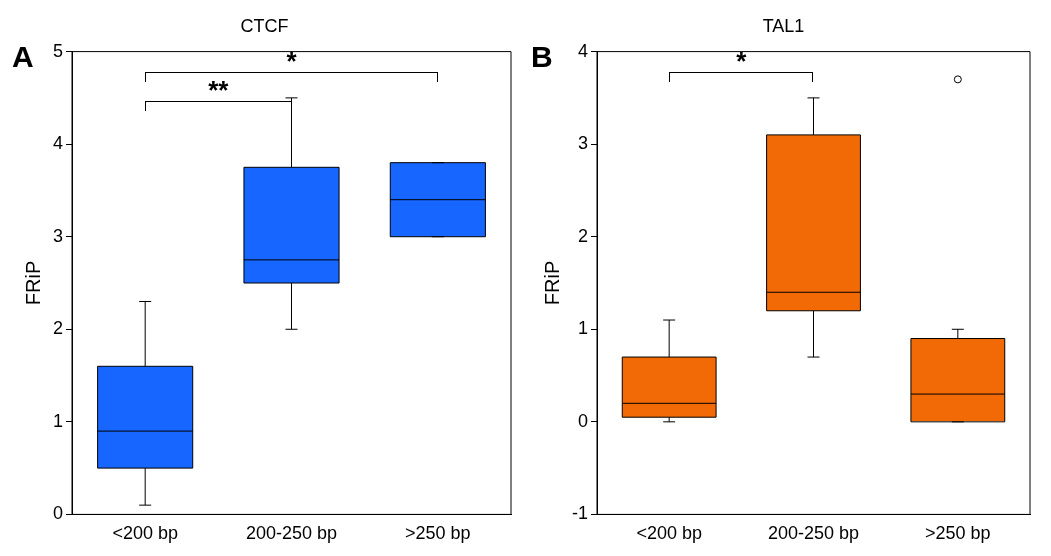 The height and width of the screenshot is (556, 1051). What do you see at coordinates (542, 57) in the screenshot?
I see `text: B` at bounding box center [542, 57].